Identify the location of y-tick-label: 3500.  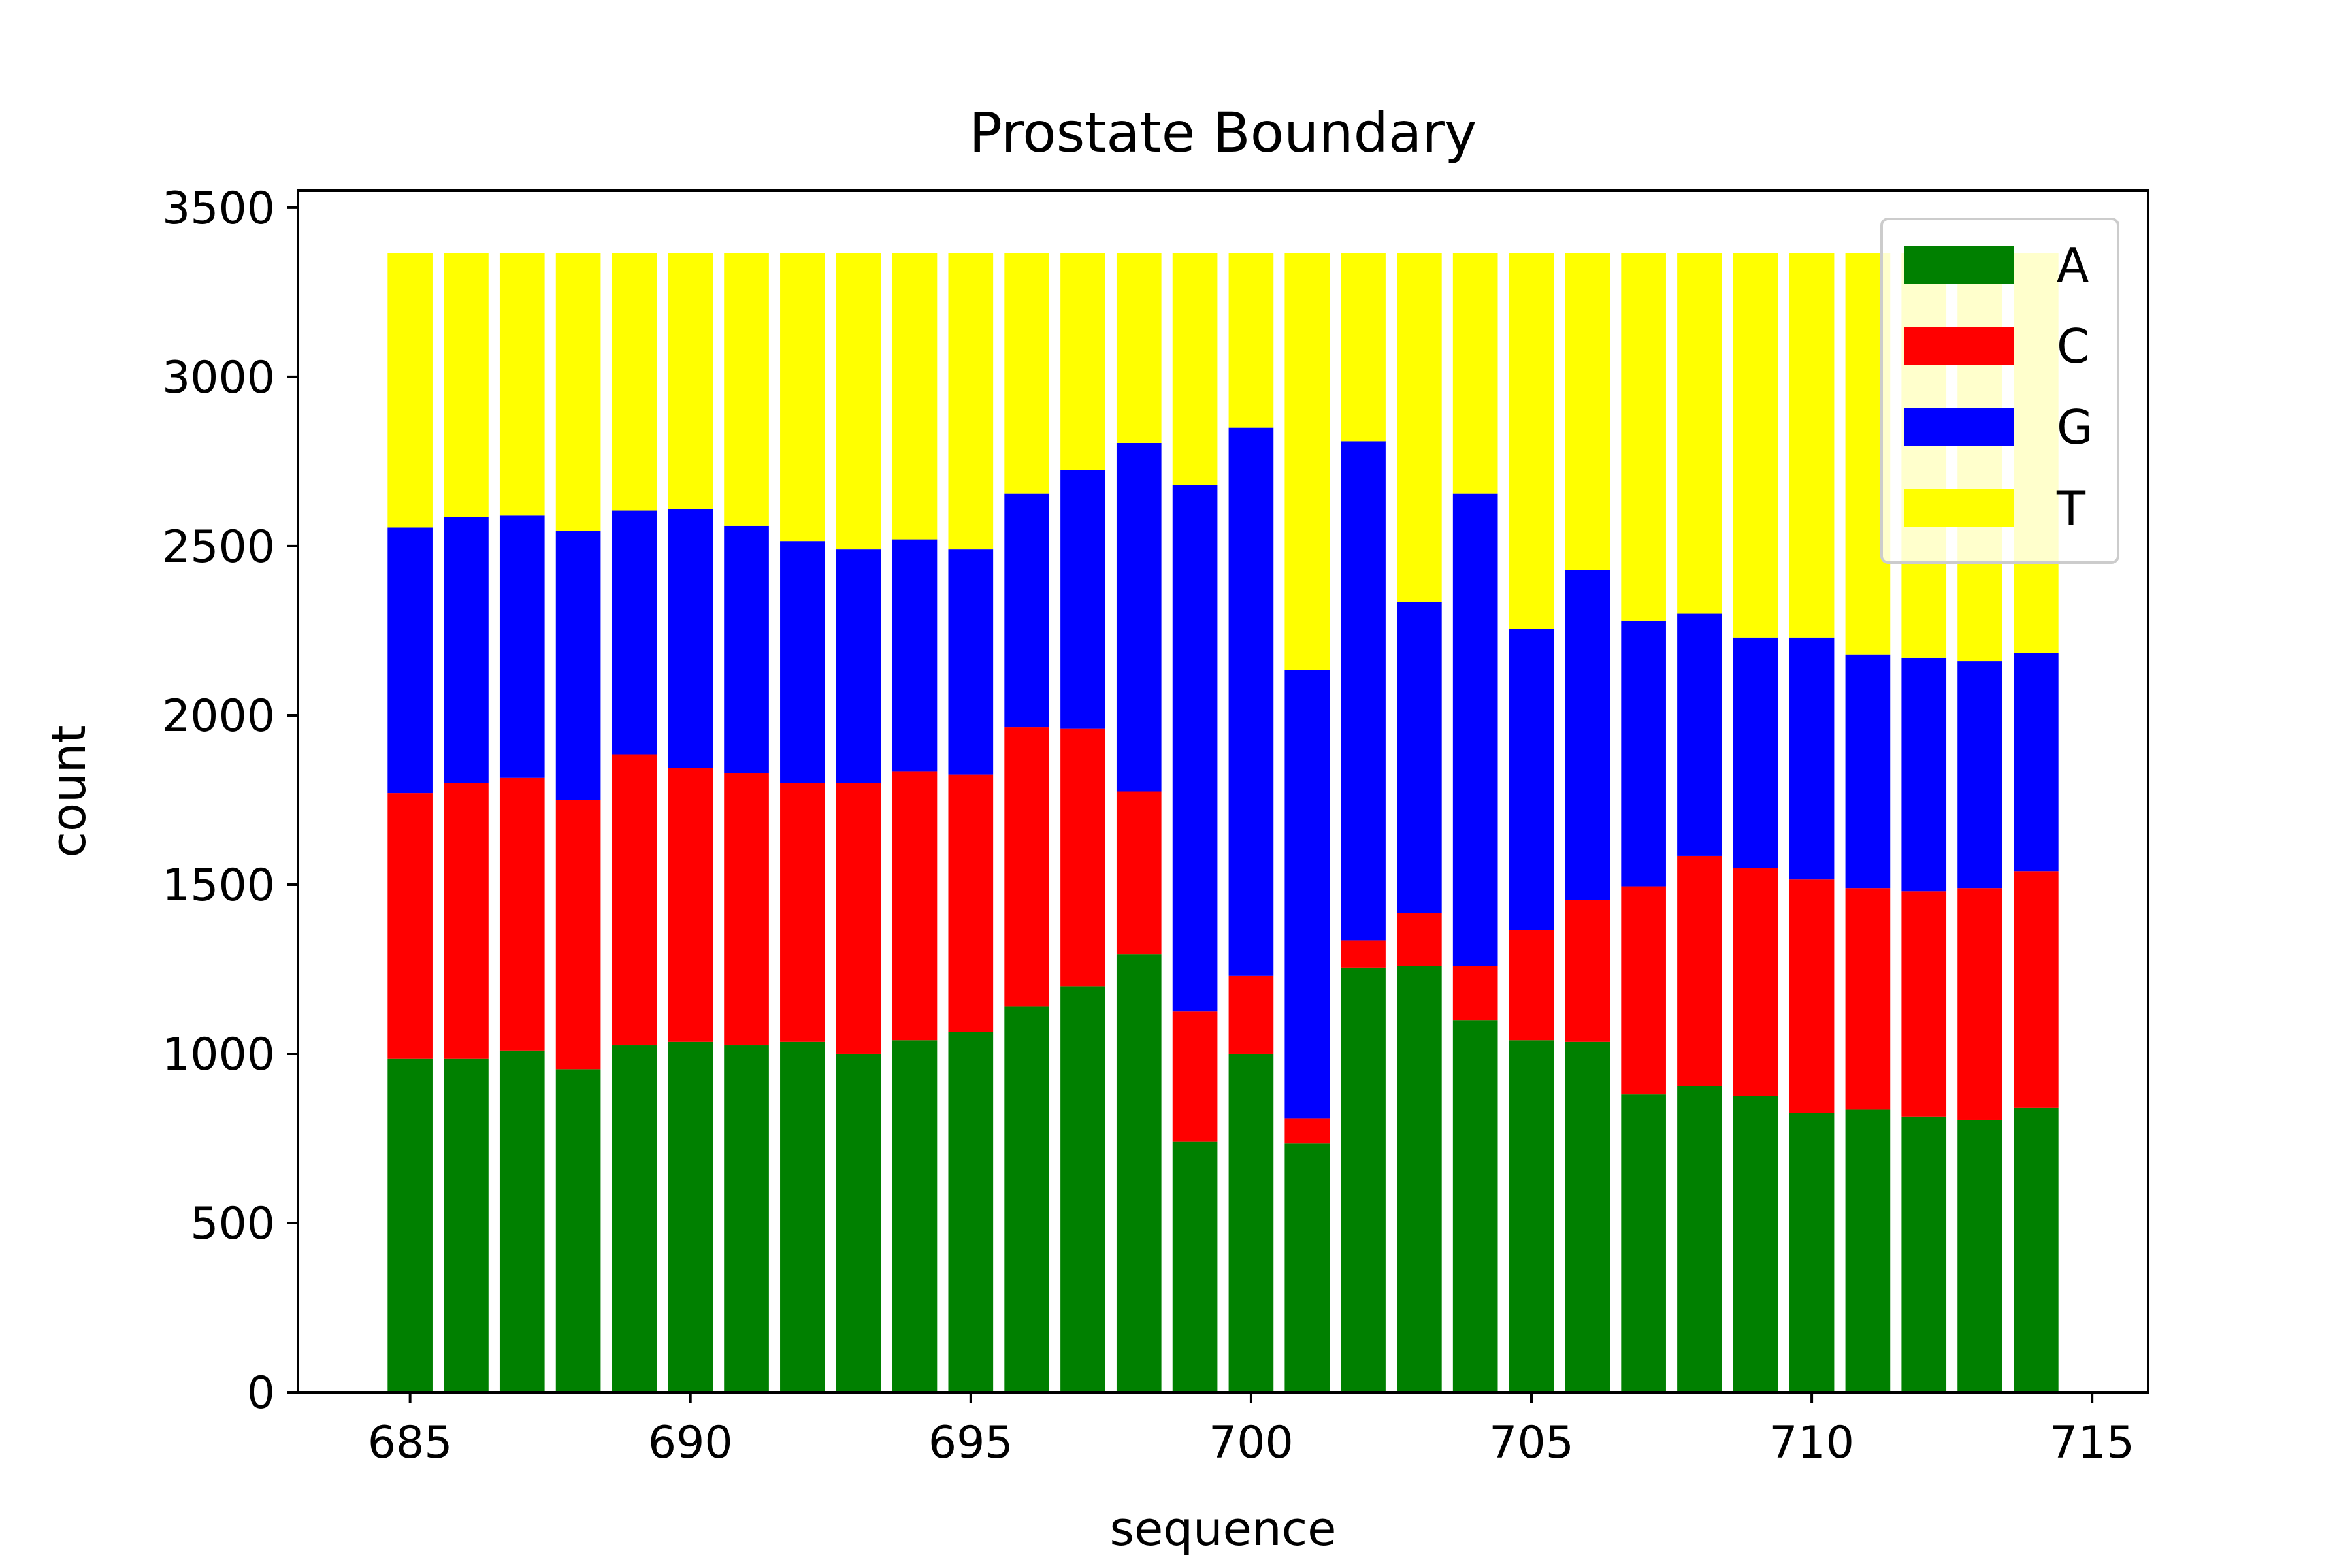
(218, 209).